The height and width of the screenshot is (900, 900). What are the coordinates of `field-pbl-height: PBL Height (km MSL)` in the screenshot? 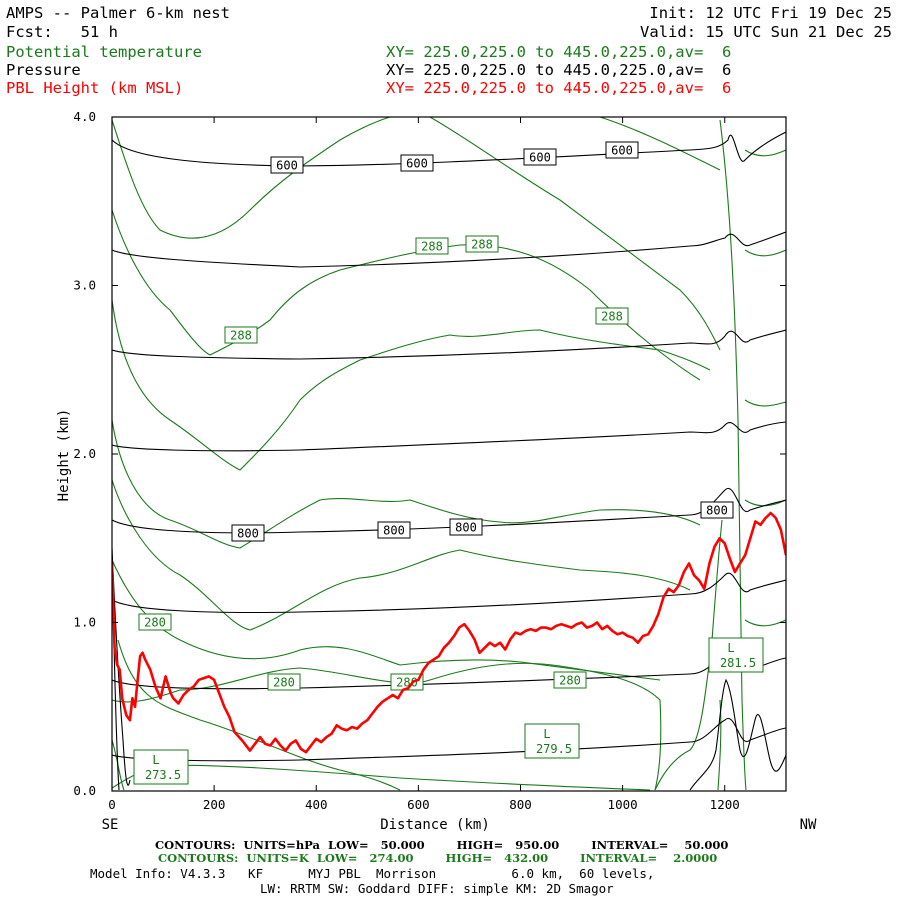 It's located at (95, 88).